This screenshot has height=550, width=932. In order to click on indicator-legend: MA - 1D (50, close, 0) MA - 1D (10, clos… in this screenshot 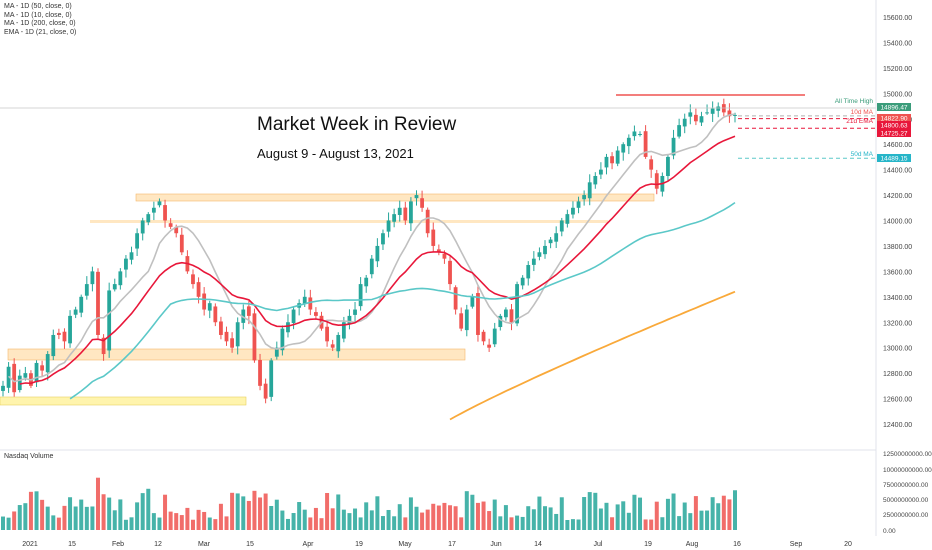, I will do `click(40, 20)`.